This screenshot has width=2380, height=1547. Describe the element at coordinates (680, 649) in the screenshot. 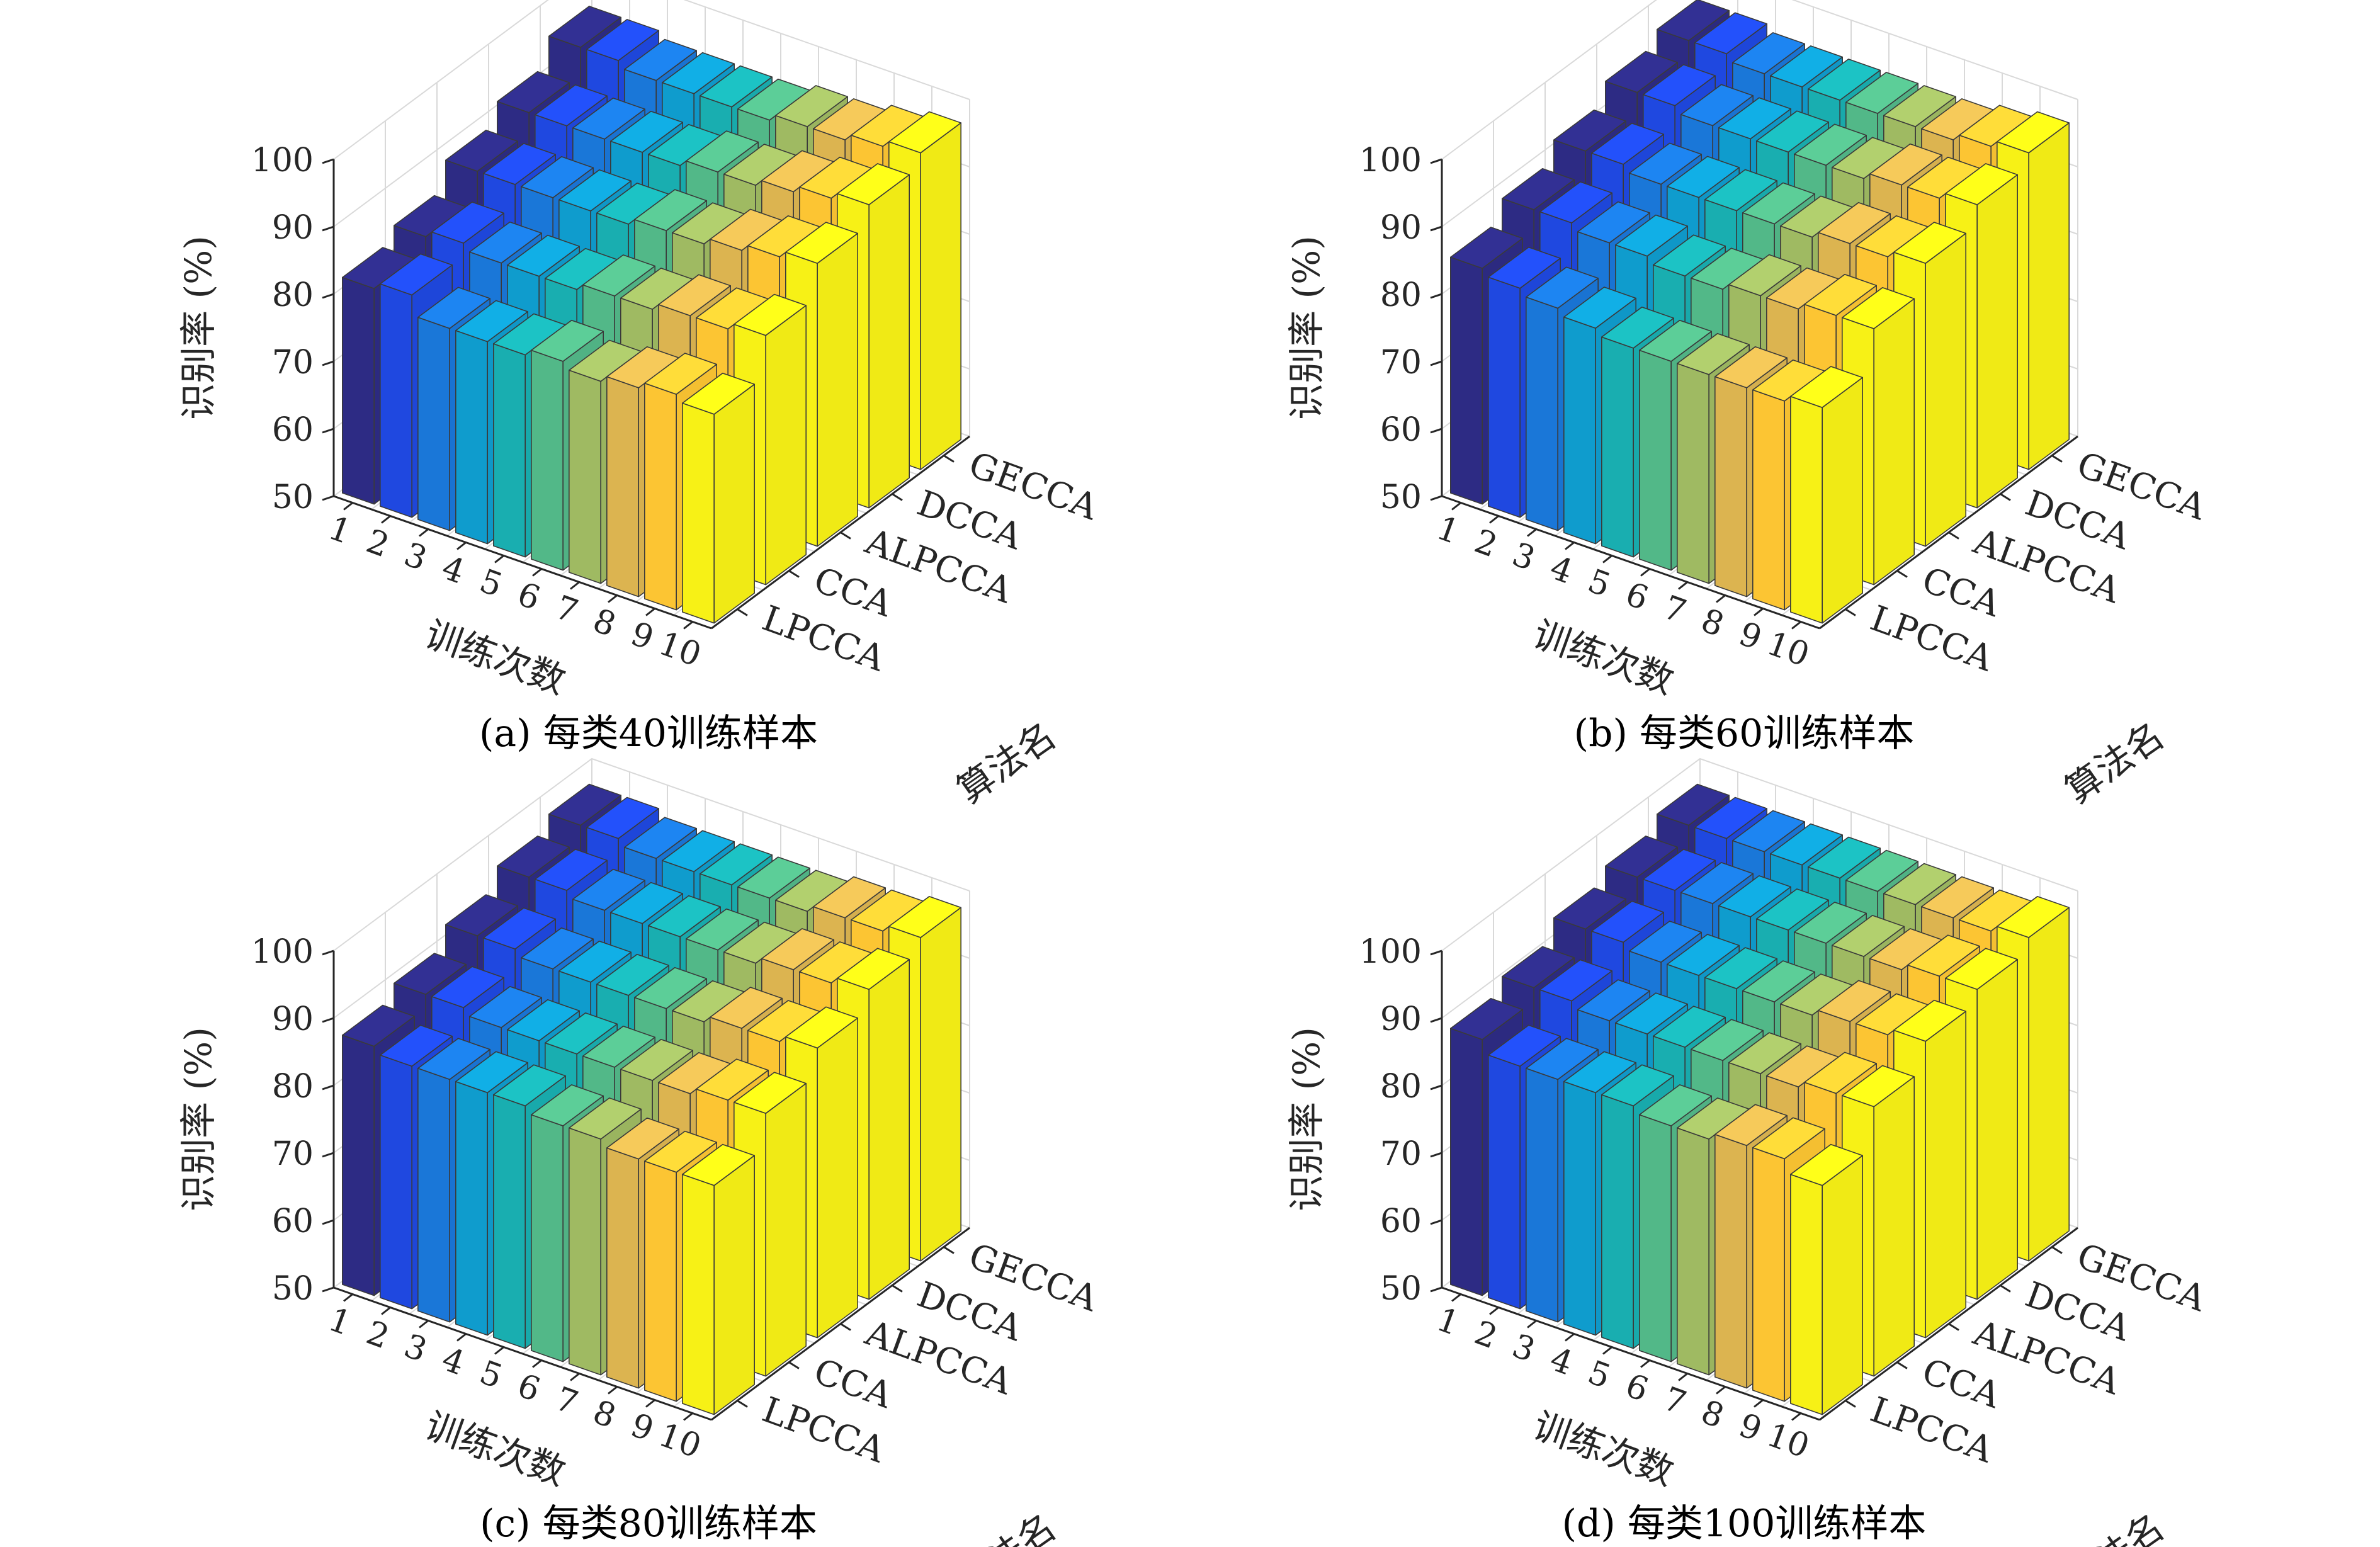

I see `x-tick-label: 10` at that location.